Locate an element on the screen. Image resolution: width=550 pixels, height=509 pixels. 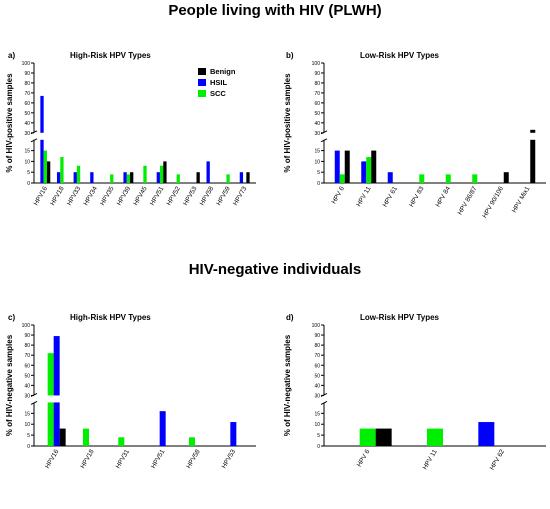
section-title-hiv-negative: HIV-negative individuals is located at coordinates (275, 269).